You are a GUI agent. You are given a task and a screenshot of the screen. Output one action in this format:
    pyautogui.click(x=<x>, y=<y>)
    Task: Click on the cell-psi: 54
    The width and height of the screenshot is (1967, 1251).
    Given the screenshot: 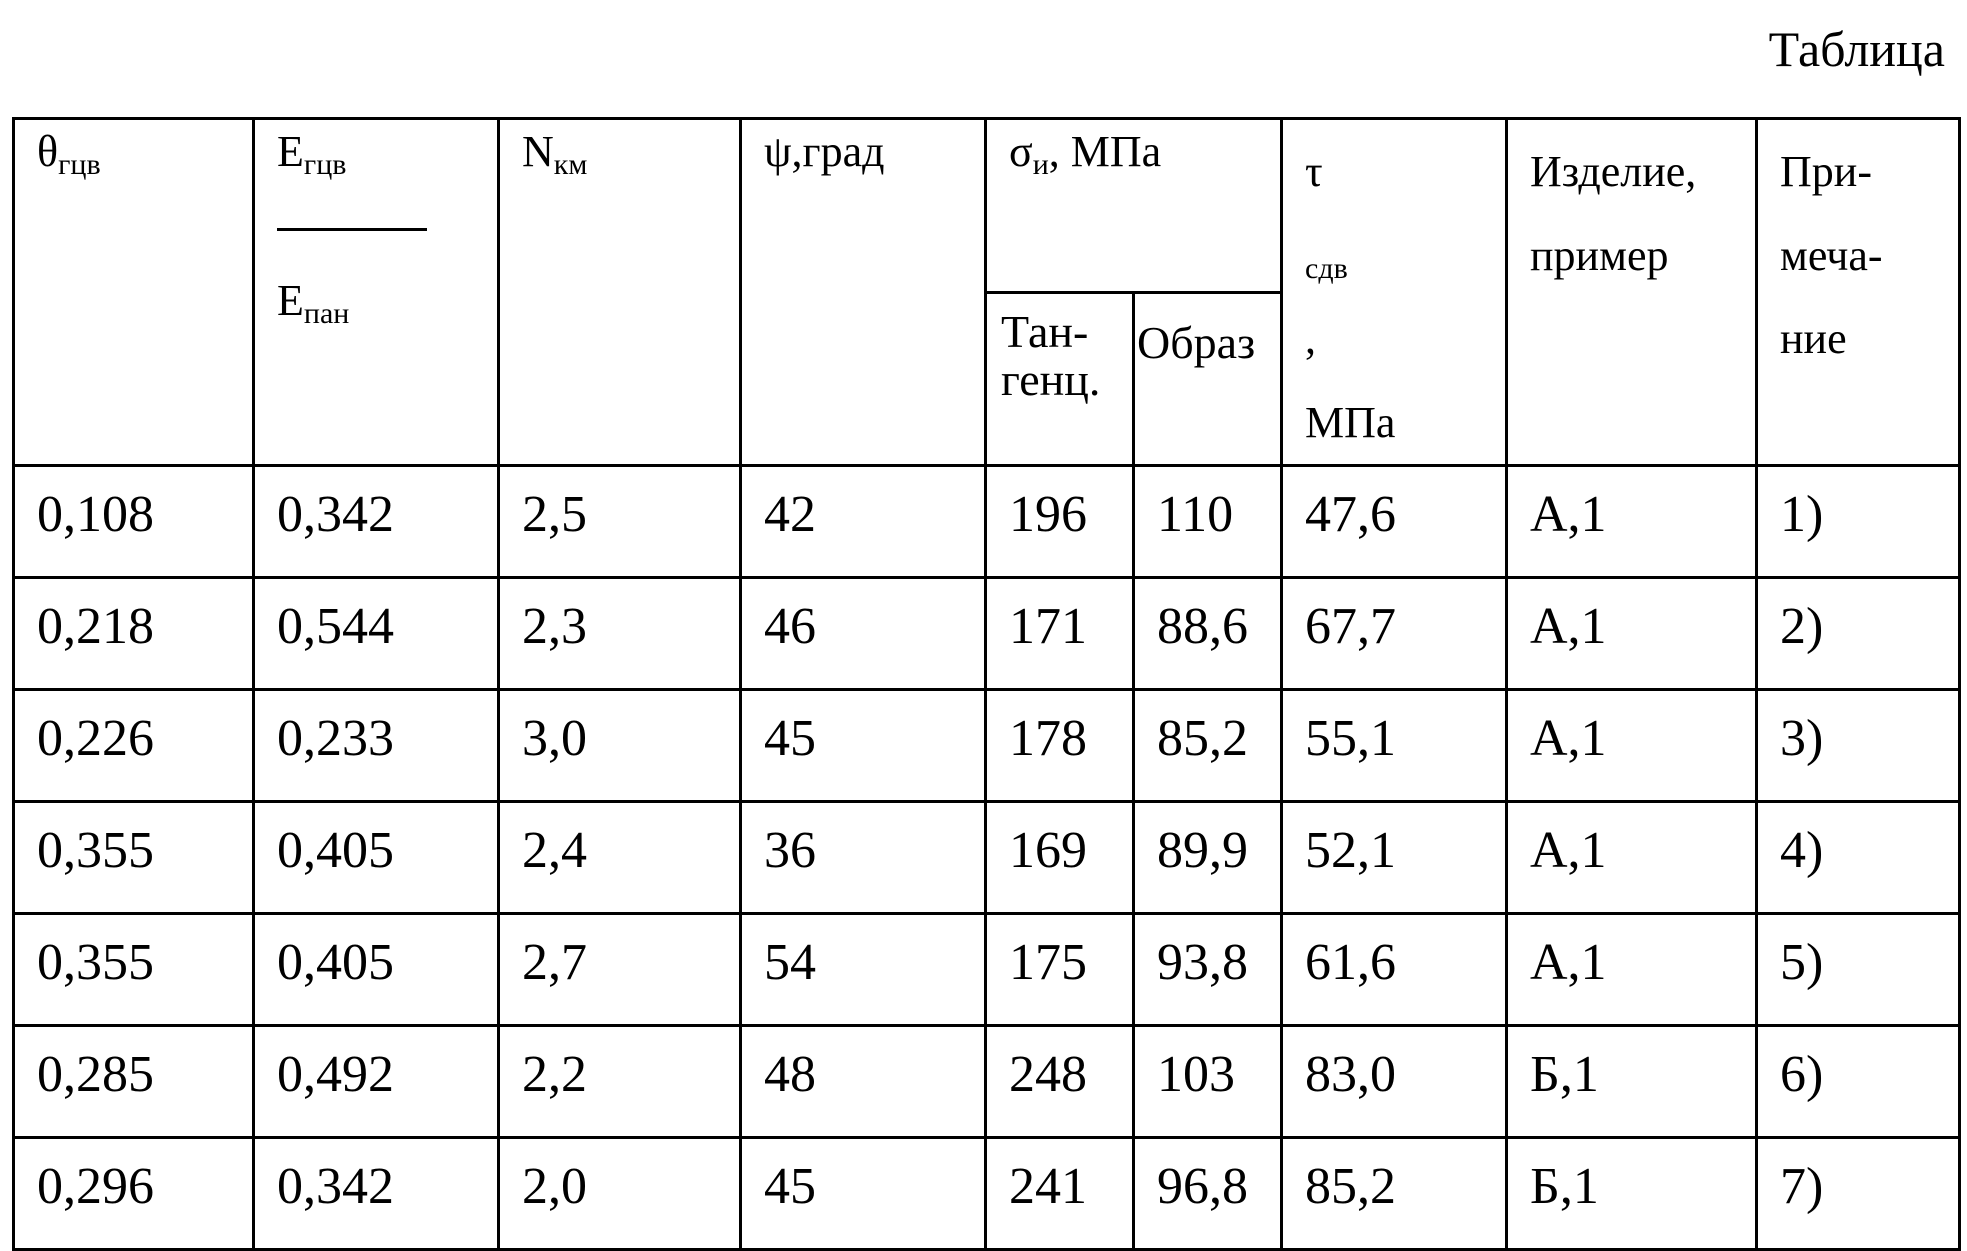 What is the action you would take?
    pyautogui.click(x=863, y=970)
    